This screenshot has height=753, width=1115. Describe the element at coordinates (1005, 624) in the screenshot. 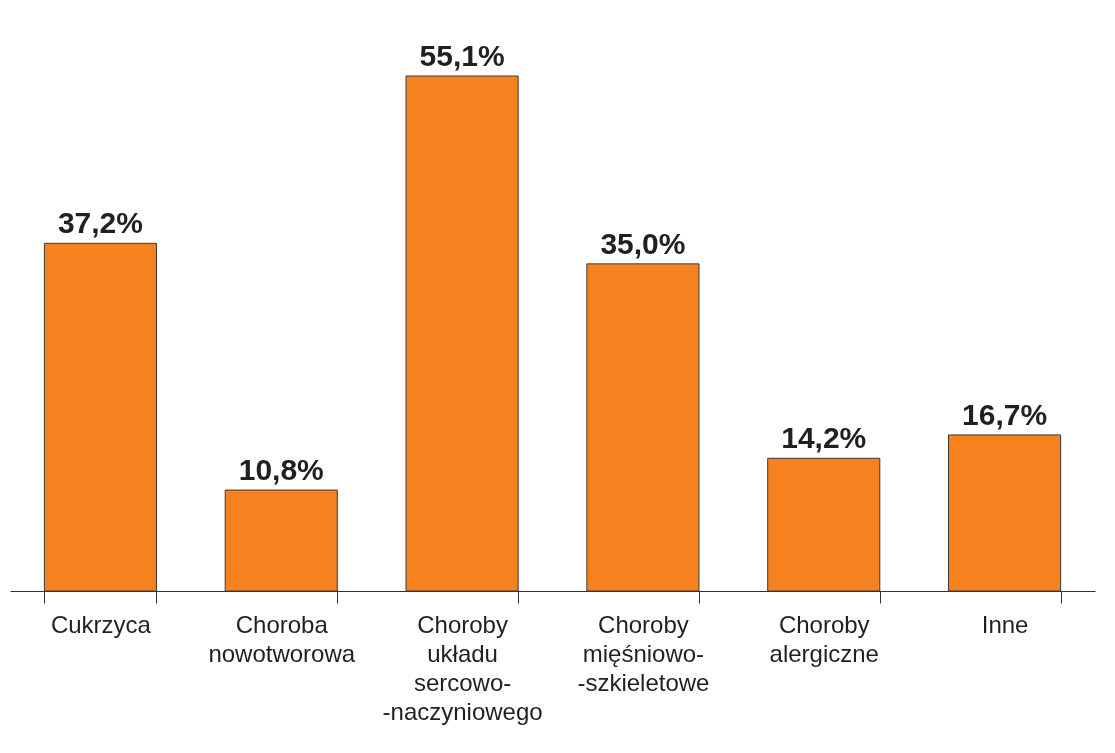

I see `x-tick-label: Inne` at that location.